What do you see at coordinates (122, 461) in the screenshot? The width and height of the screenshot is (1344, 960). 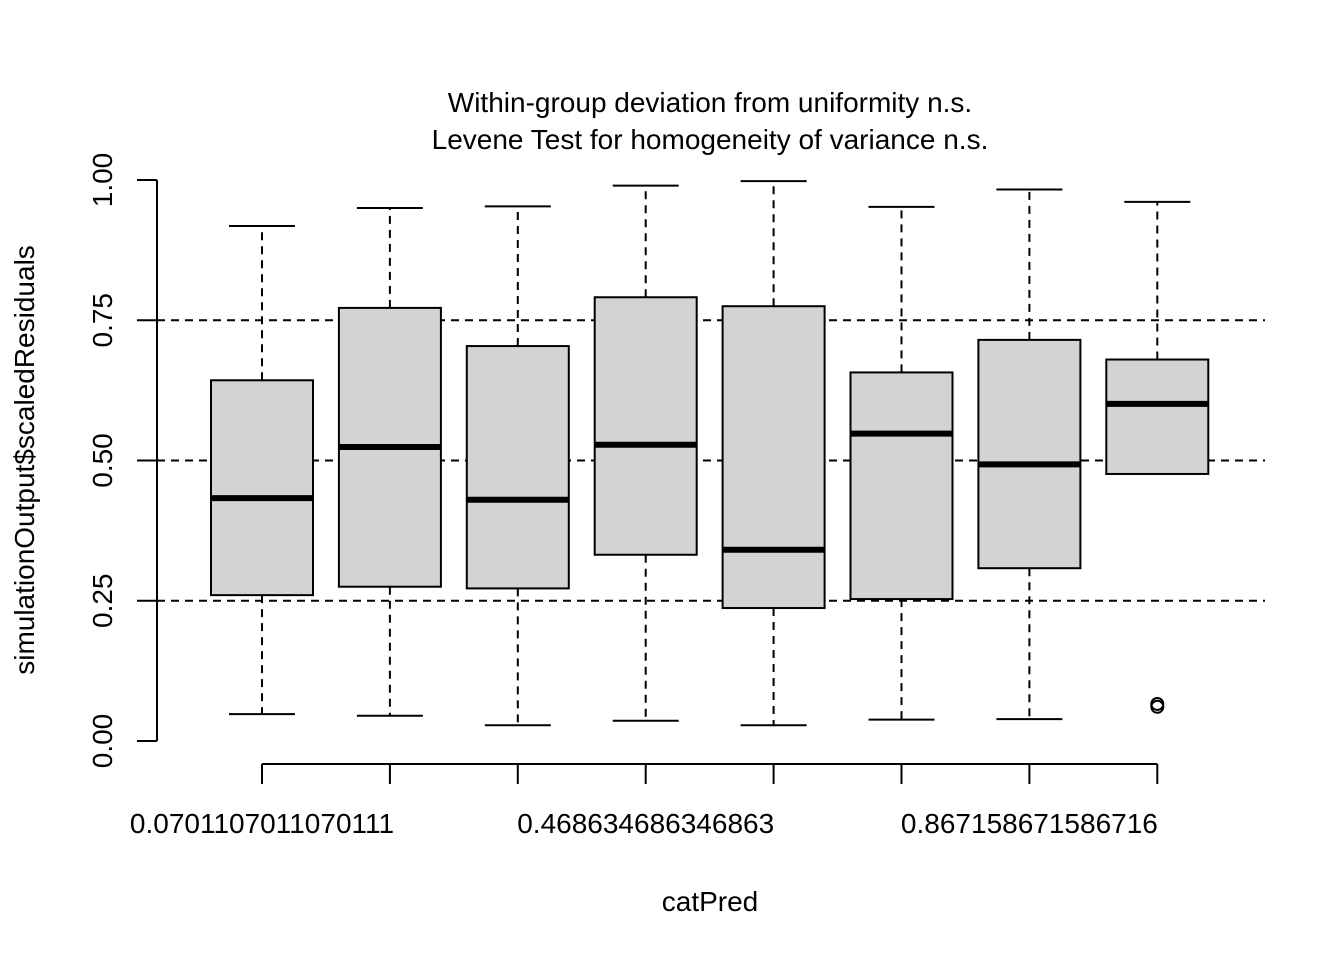 I see `y-axis: 0.00 0.25 0.50 0.75 1.00` at bounding box center [122, 461].